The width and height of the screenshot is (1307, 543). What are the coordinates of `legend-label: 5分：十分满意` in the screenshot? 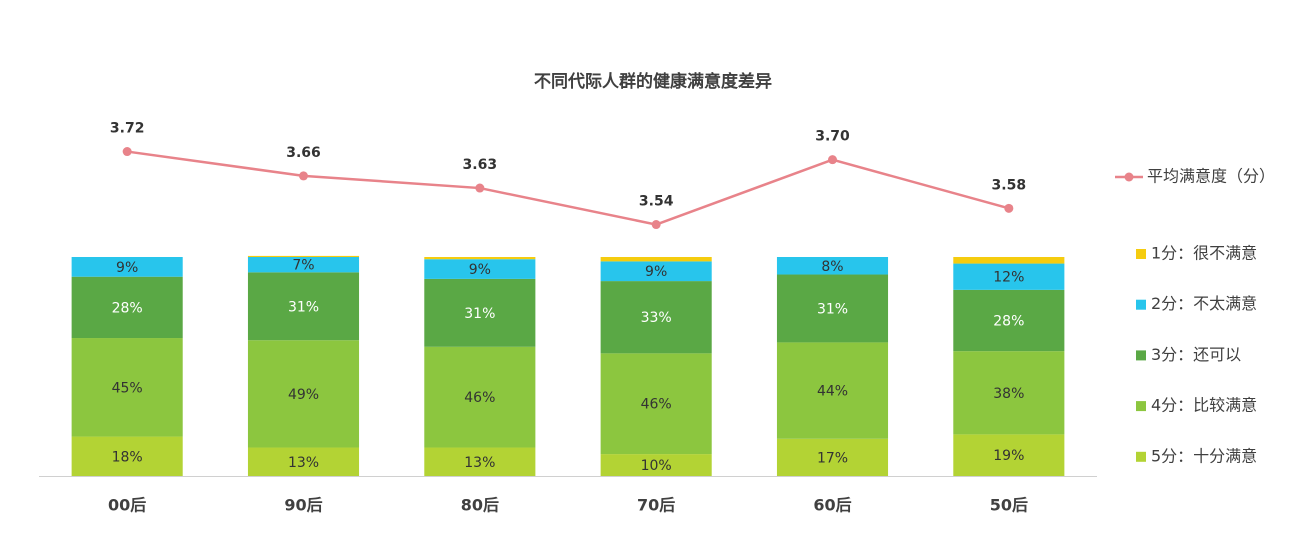 It's located at (1204, 455).